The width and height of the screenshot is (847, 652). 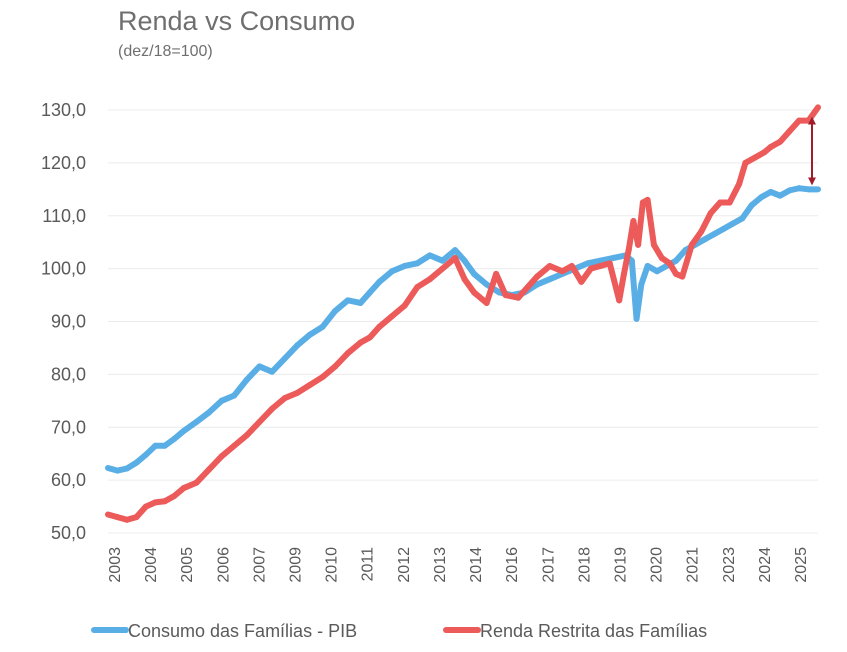 I want to click on x-tick-label: 2005, so click(x=187, y=565).